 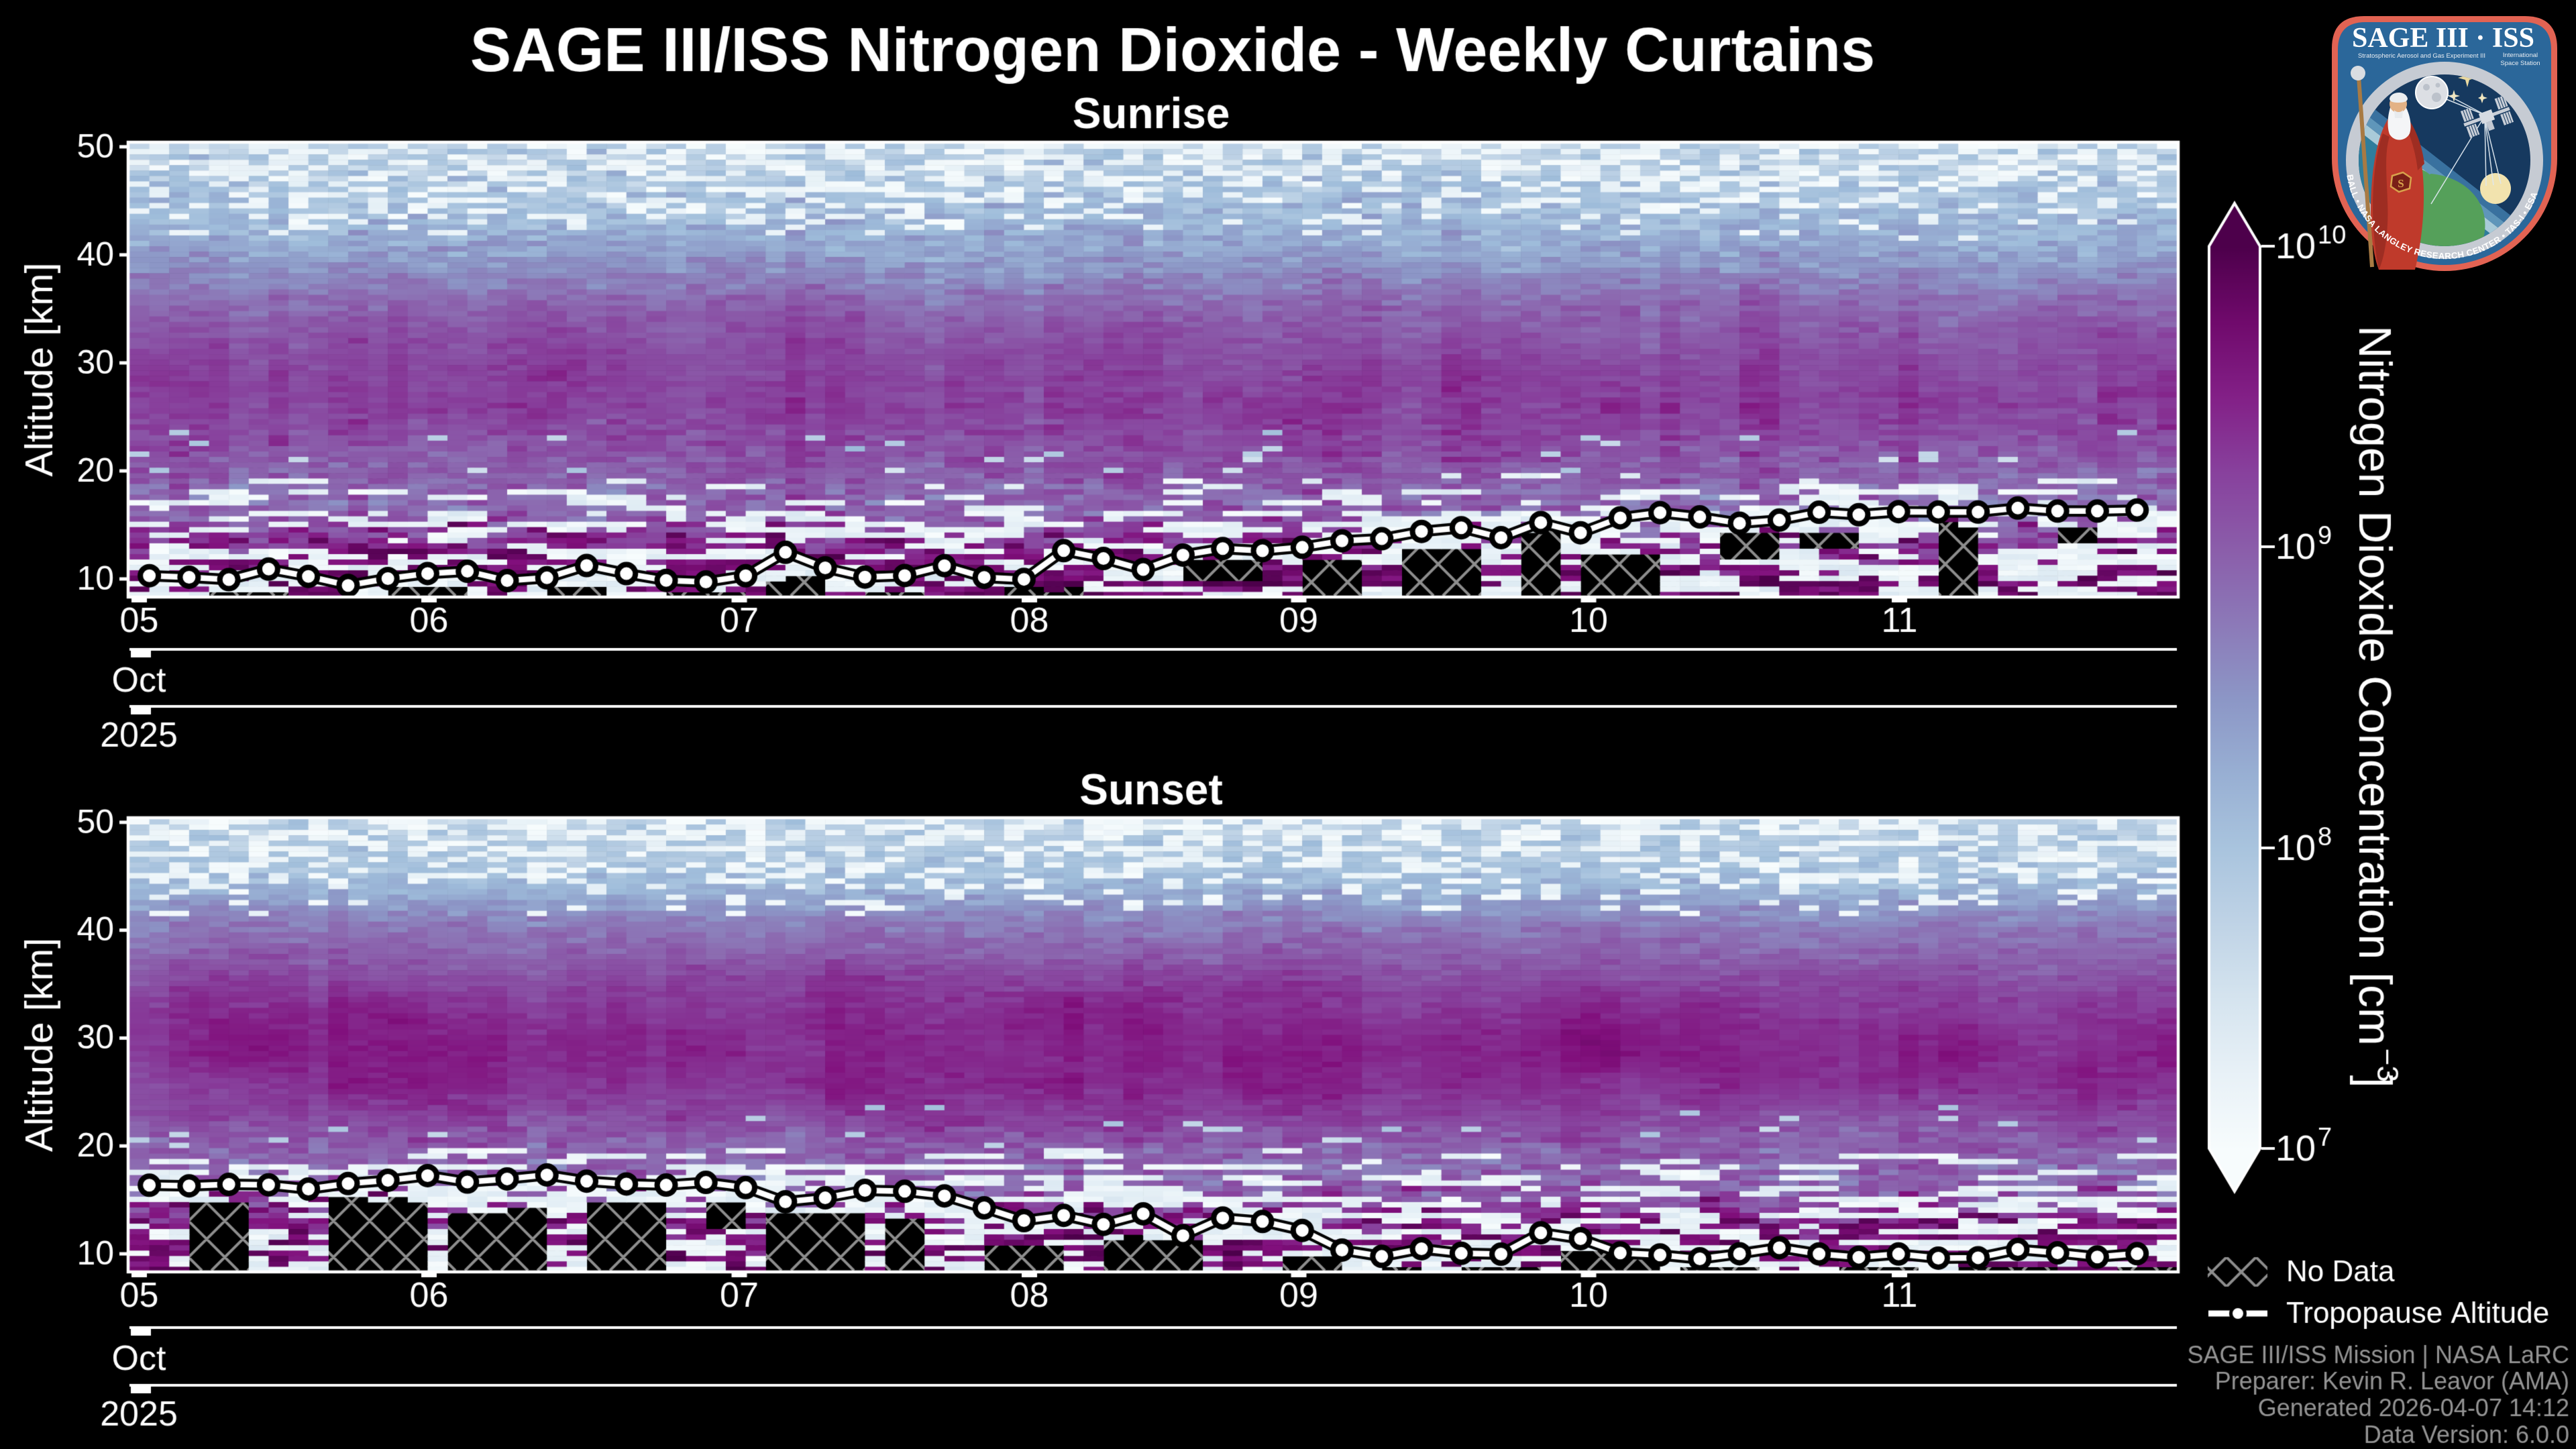 I want to click on svg-text: SAGE III · ISS, so click(x=2443, y=38).